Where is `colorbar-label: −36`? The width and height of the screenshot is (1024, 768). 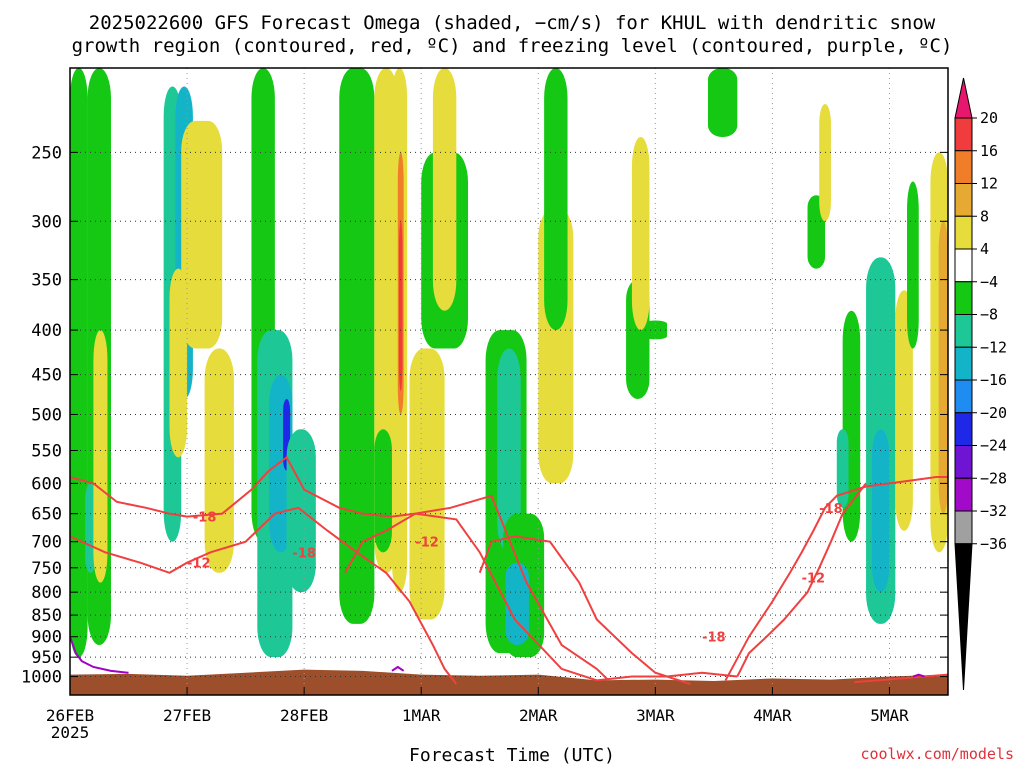
colorbar-label: −36 is located at coordinates (993, 544).